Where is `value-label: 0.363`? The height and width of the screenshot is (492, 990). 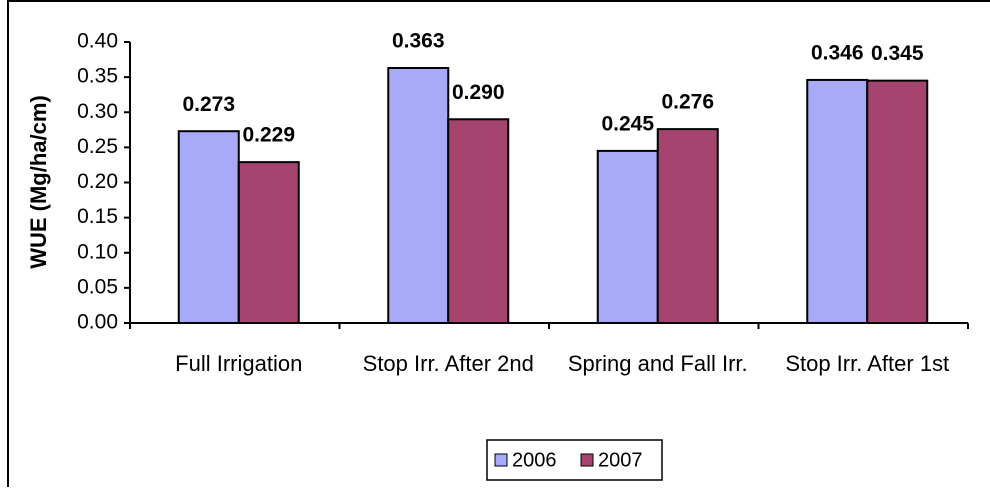 value-label: 0.363 is located at coordinates (418, 41).